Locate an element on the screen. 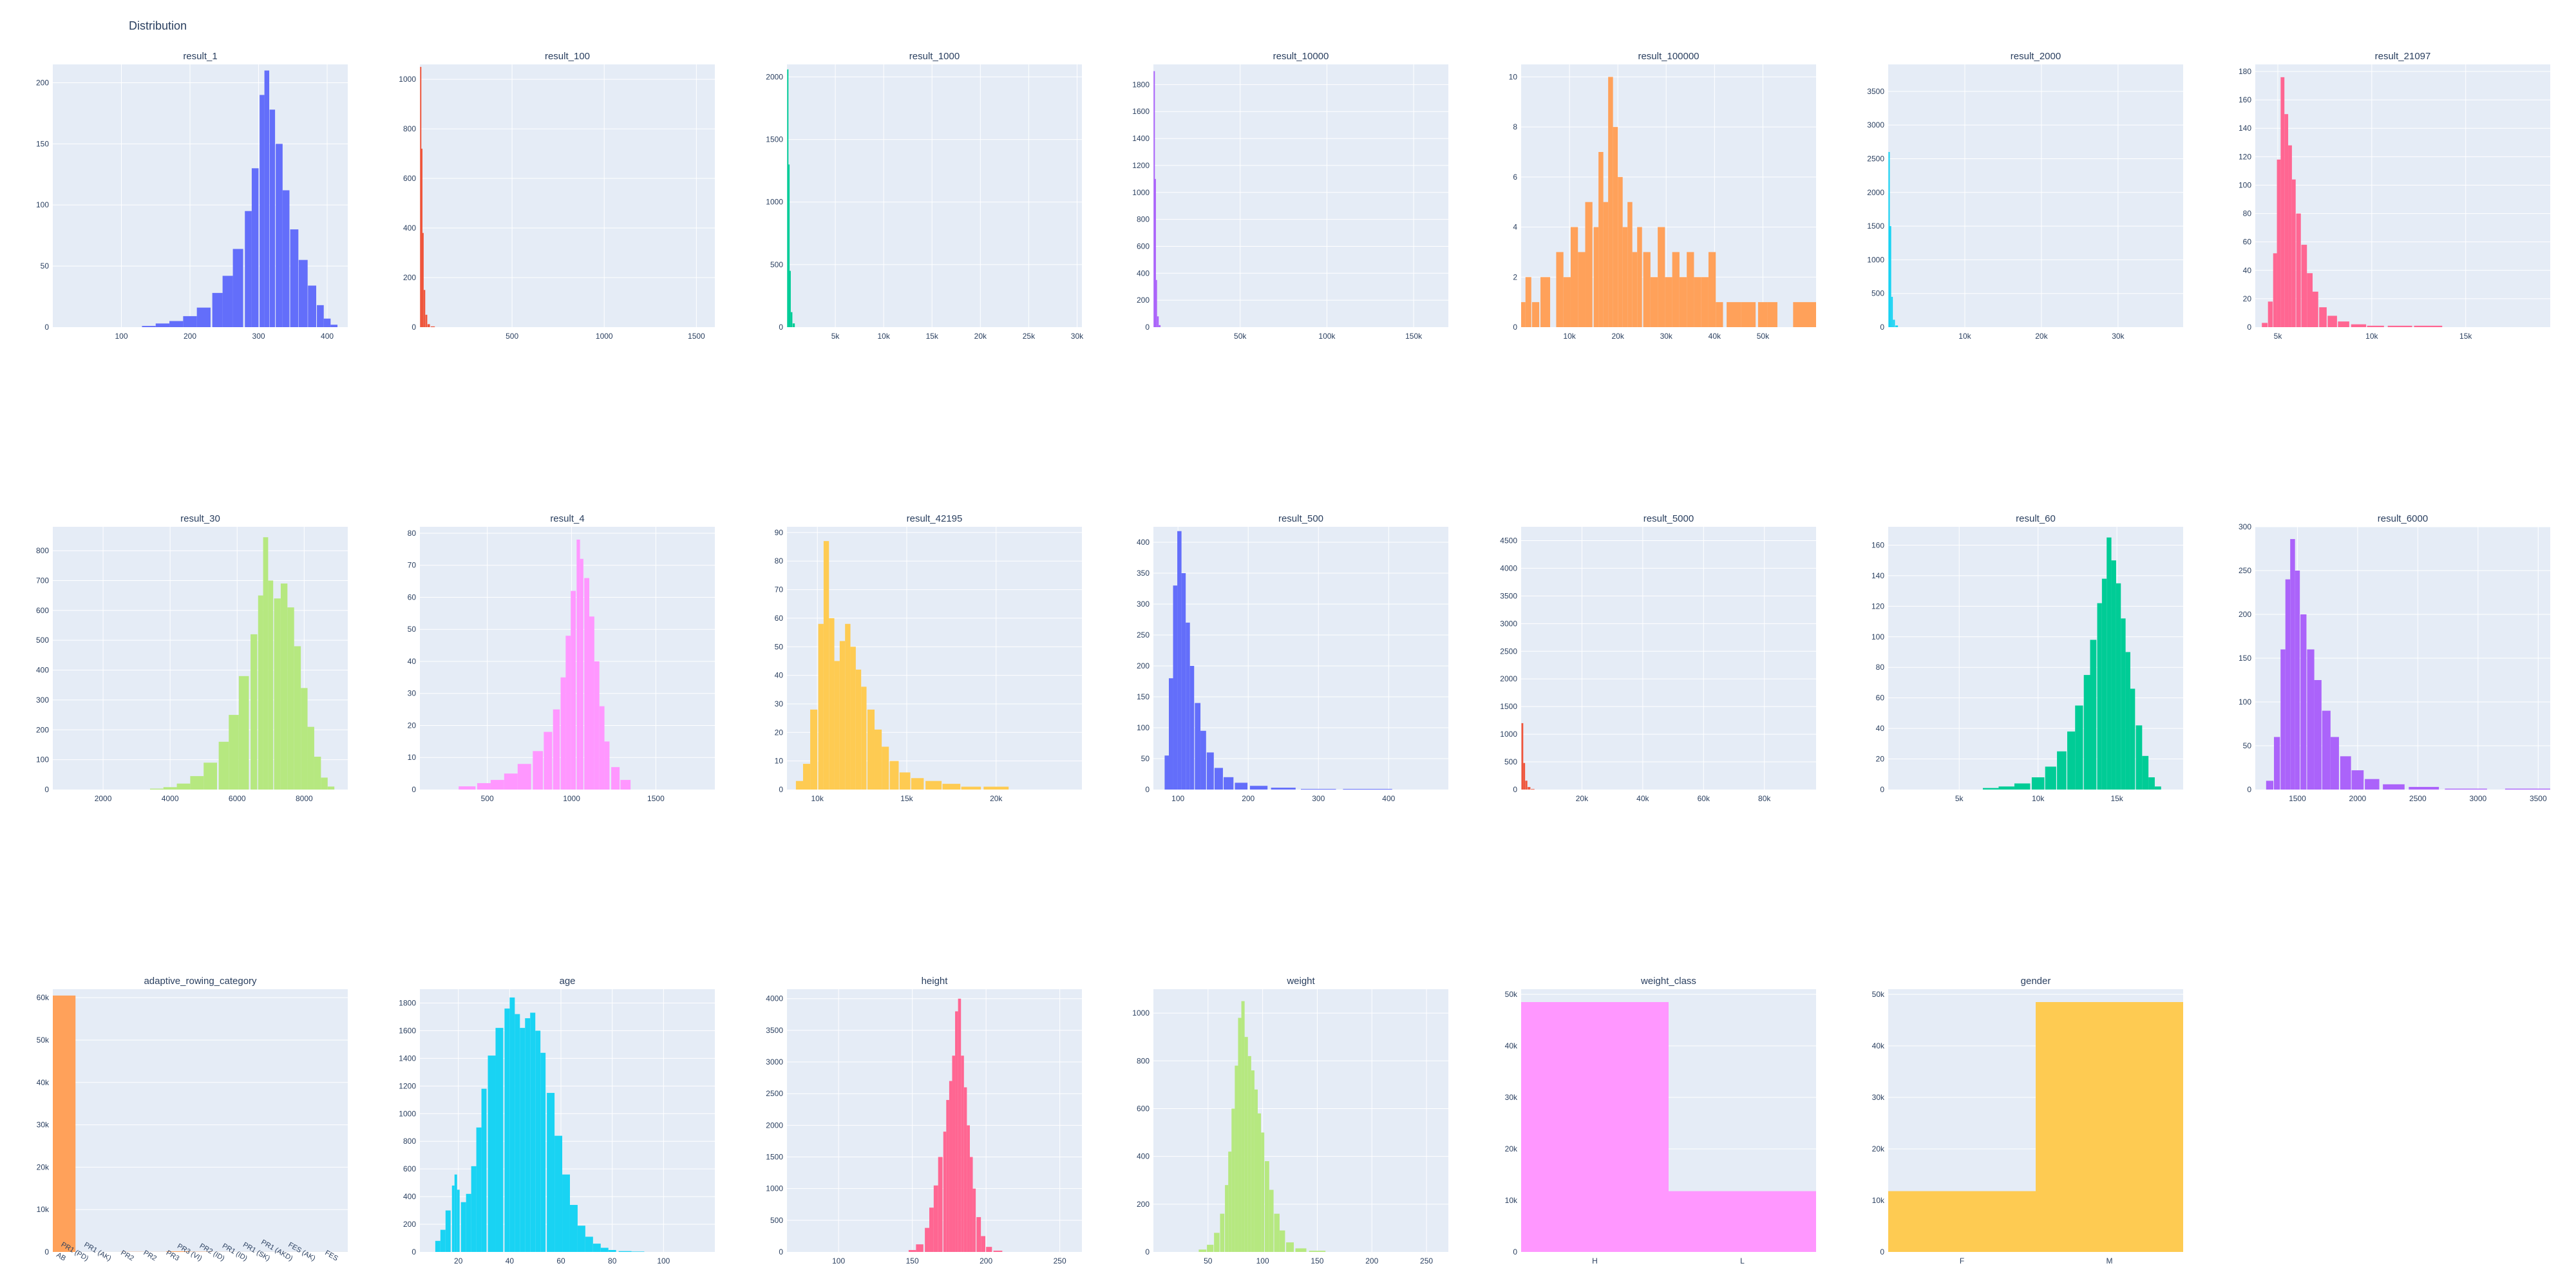 Image resolution: width=2576 pixels, height=1288 pixels. x-tick-label: 100 is located at coordinates (1177, 798).